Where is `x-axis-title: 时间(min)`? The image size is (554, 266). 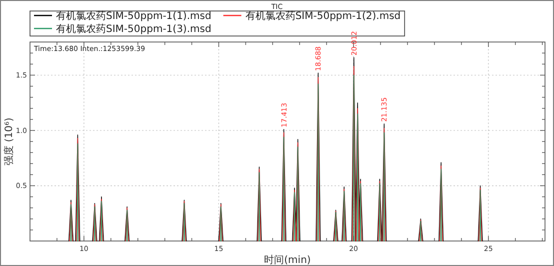 x-axis-title: 时间(min) is located at coordinates (287, 260).